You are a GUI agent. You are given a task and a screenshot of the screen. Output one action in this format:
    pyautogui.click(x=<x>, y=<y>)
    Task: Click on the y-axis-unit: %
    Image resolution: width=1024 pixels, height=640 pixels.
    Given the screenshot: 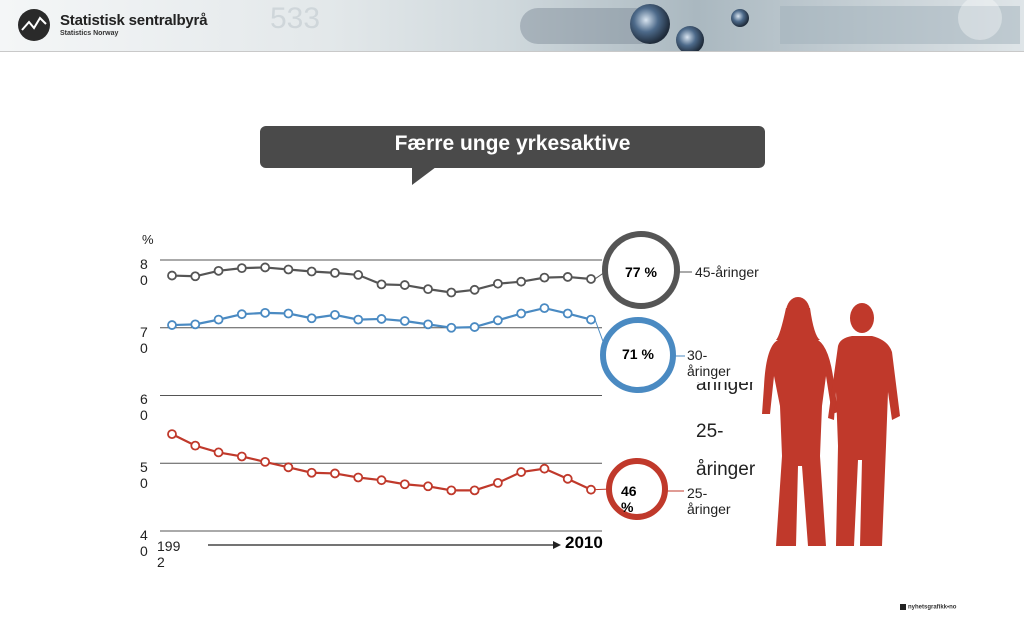 What is the action you would take?
    pyautogui.click(x=148, y=239)
    